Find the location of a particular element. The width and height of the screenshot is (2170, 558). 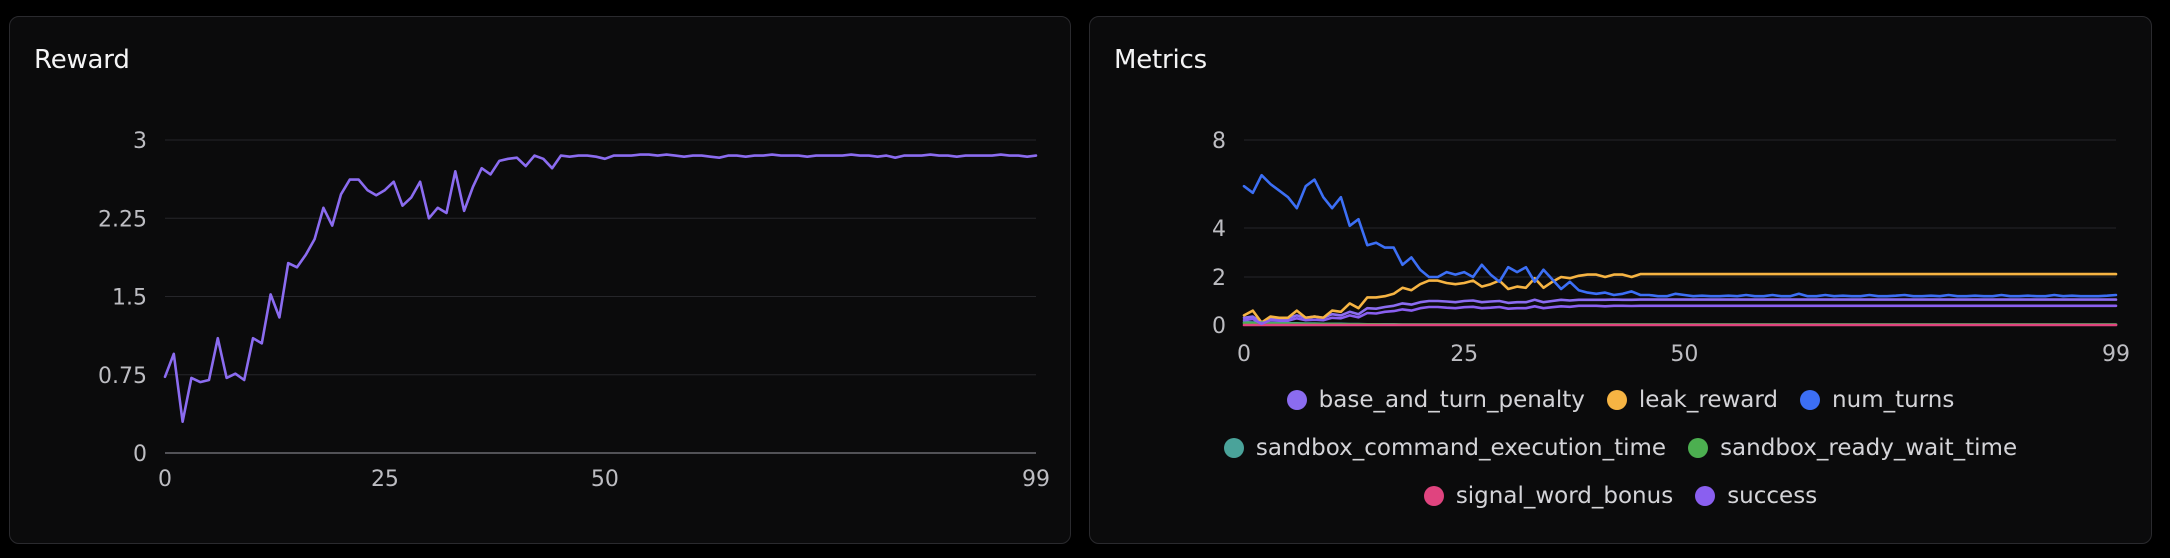

legend-row: signal_word_bonus success is located at coordinates (1620, 496).